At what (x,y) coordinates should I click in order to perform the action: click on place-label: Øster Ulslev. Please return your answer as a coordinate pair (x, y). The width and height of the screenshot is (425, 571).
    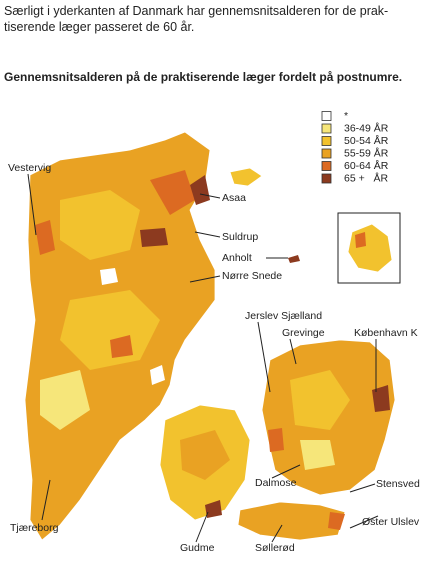
    Looking at the image, I should click on (391, 522).